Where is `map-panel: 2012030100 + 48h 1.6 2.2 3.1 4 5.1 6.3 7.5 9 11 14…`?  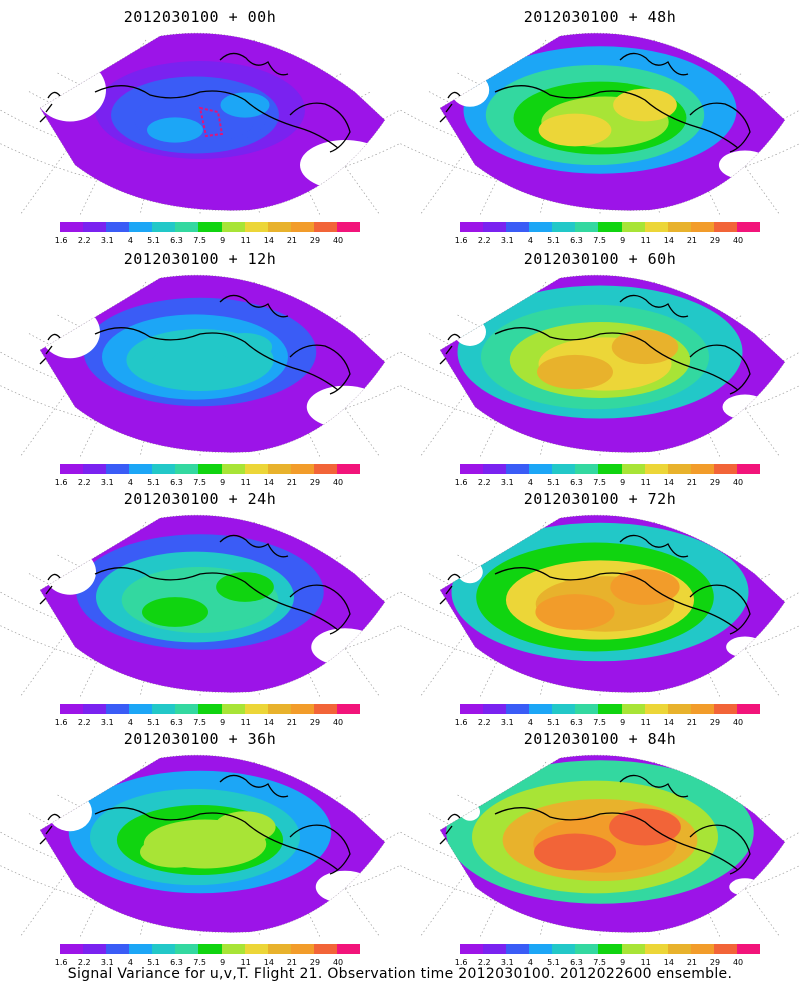 map-panel: 2012030100 + 48h 1.6 2.2 3.1 4 5.1 6.3 7.5 9 11 14… is located at coordinates (600, 122).